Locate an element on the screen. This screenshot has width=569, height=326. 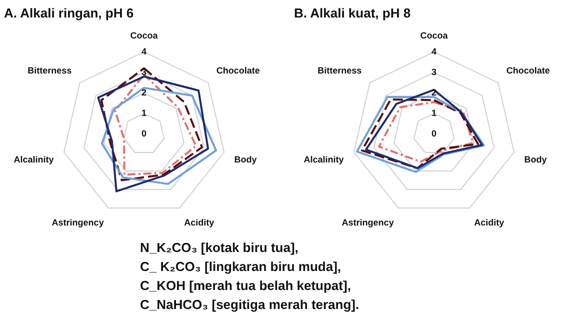
text: C_ K₂CO₃ [lingkaran biru muda], is located at coordinates (241, 267).